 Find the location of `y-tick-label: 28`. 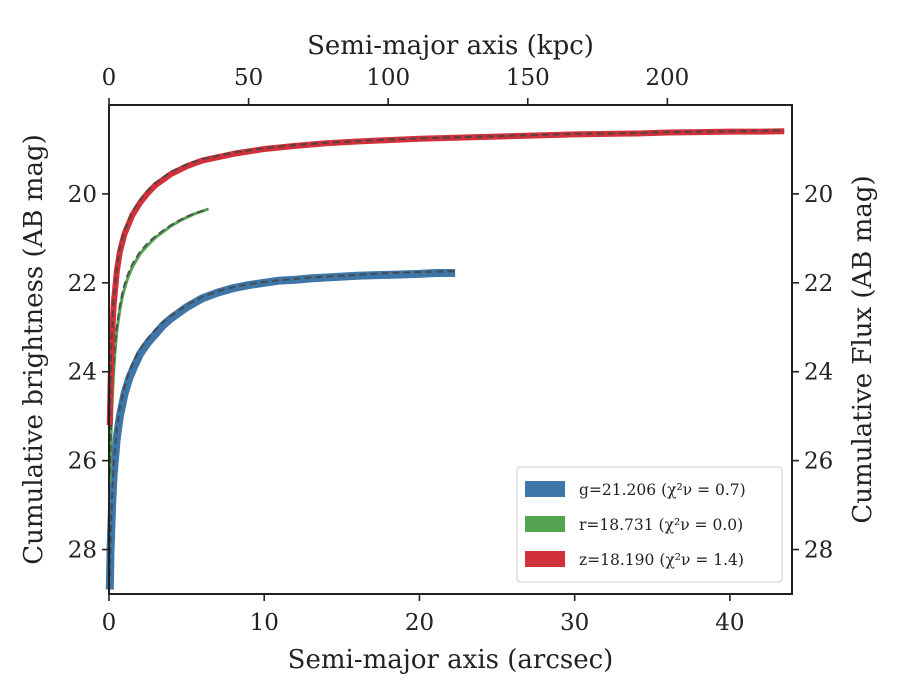

y-tick-label: 28 is located at coordinates (82, 551).